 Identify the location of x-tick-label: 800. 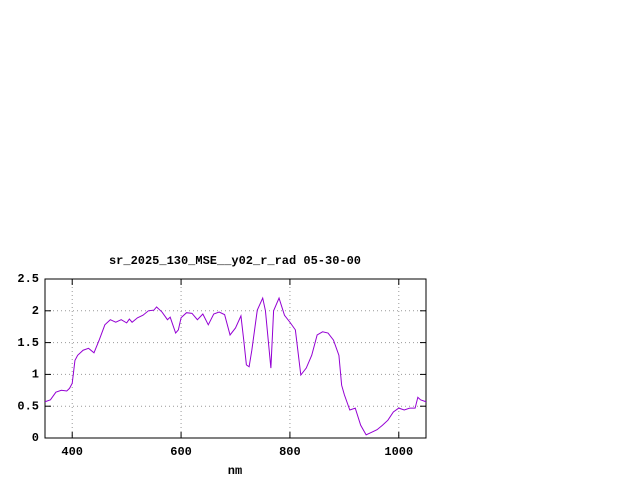
(290, 452).